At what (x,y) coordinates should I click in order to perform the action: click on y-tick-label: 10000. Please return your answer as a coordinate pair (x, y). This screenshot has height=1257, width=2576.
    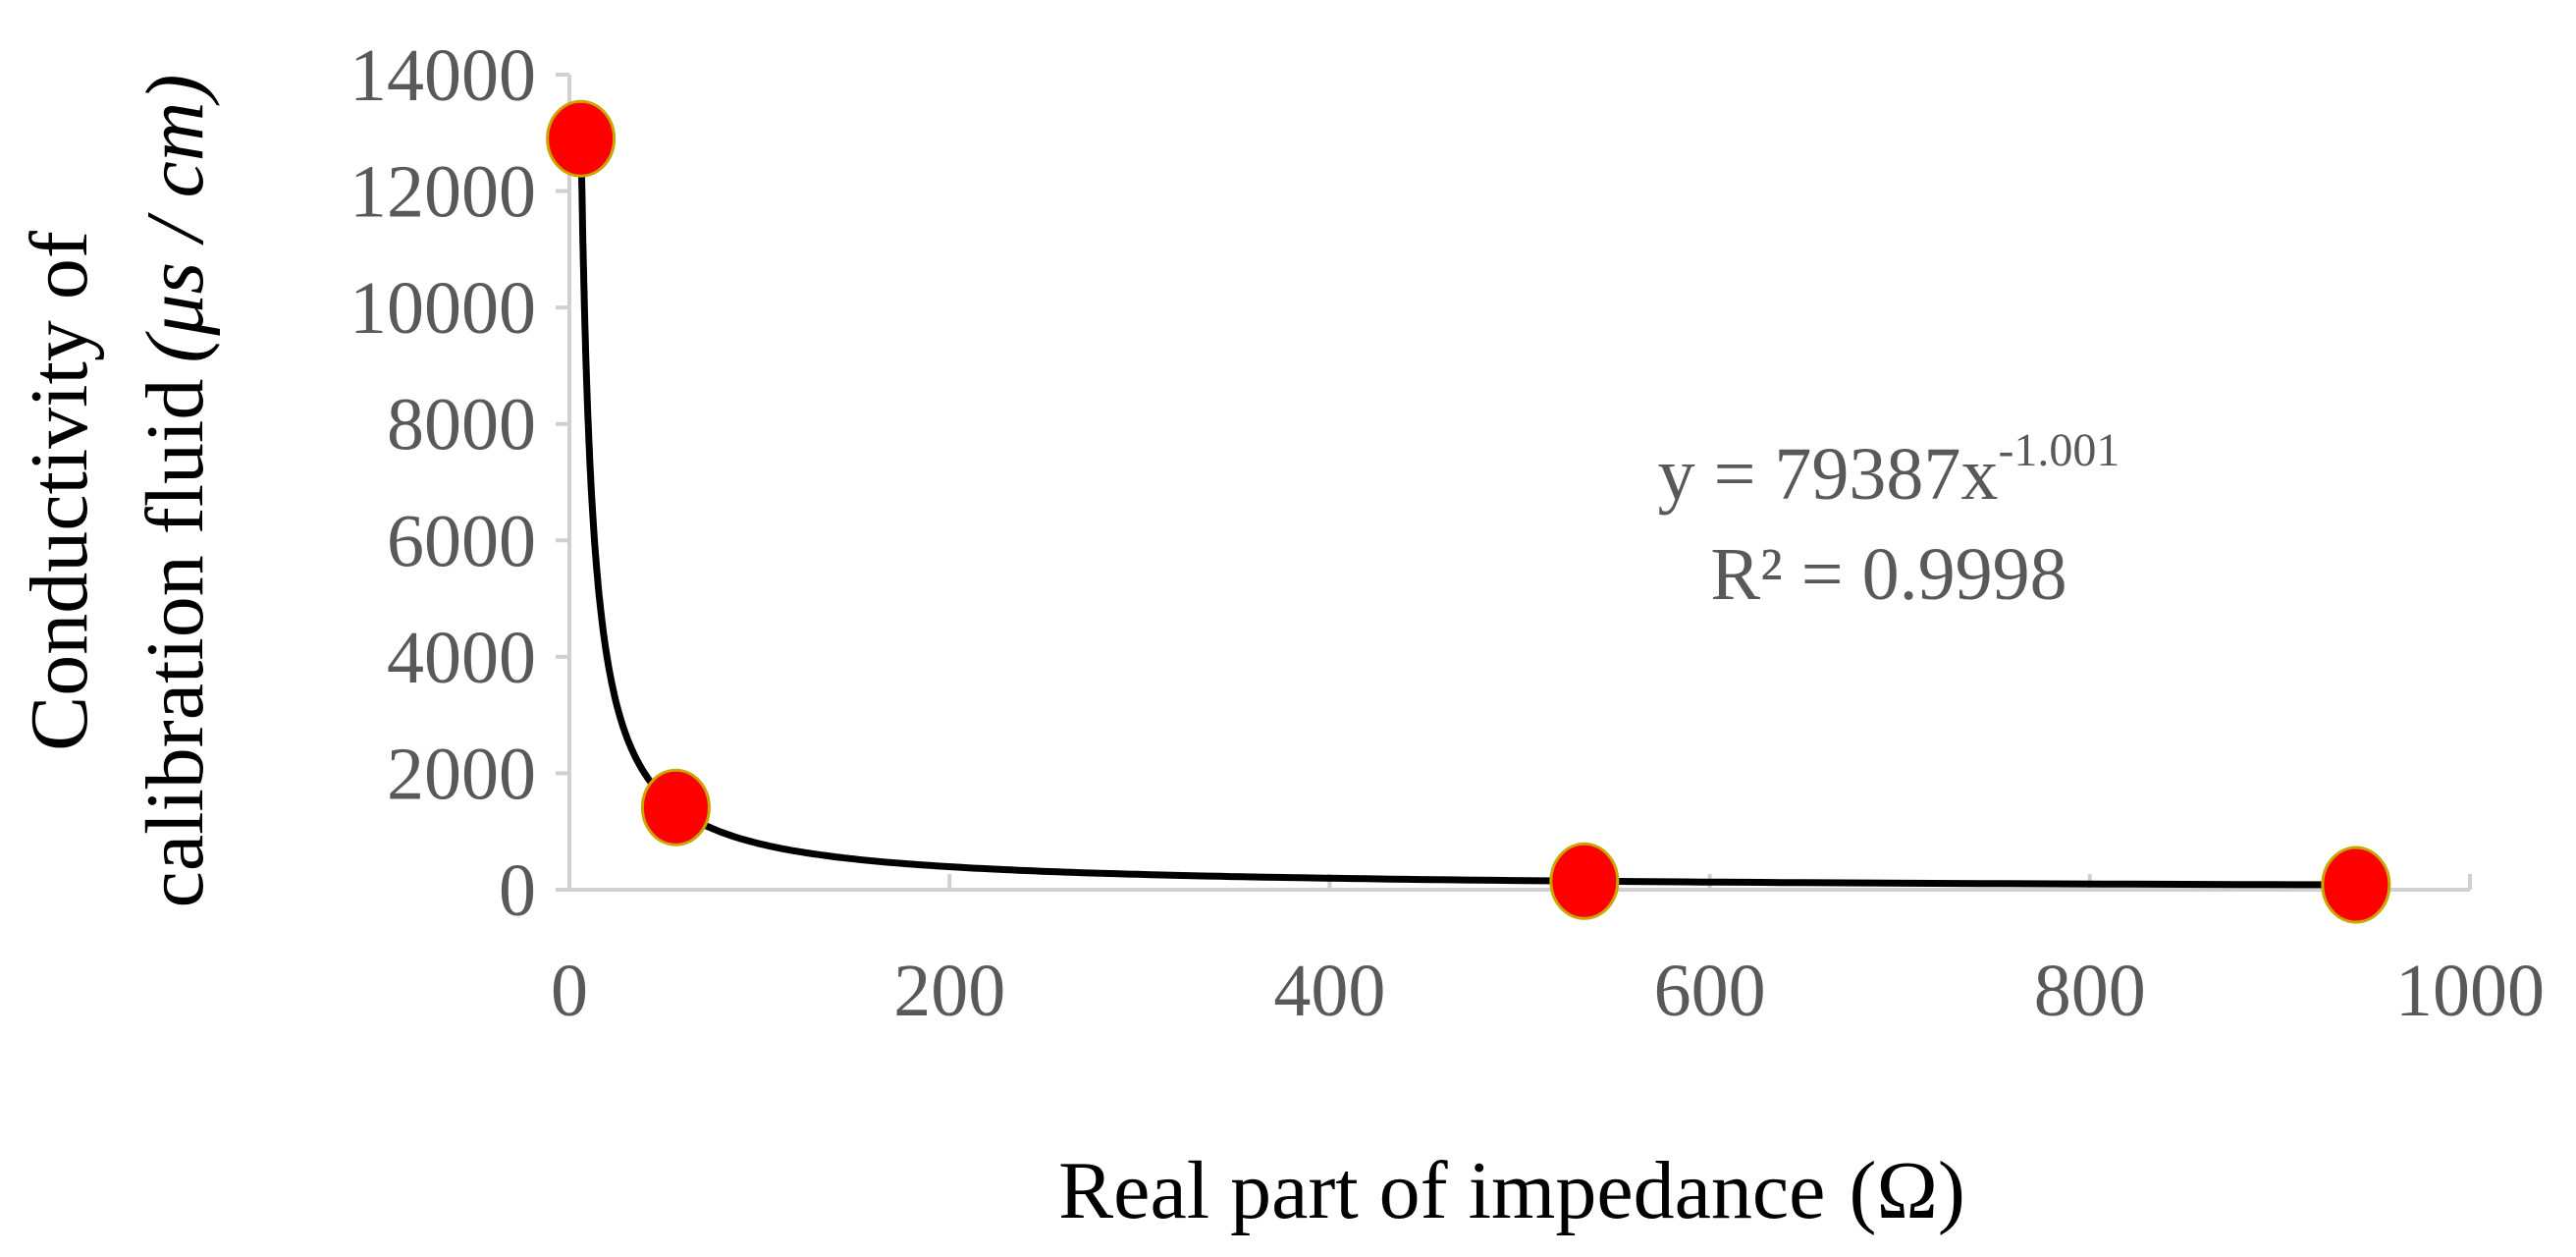
    Looking at the image, I should click on (442, 308).